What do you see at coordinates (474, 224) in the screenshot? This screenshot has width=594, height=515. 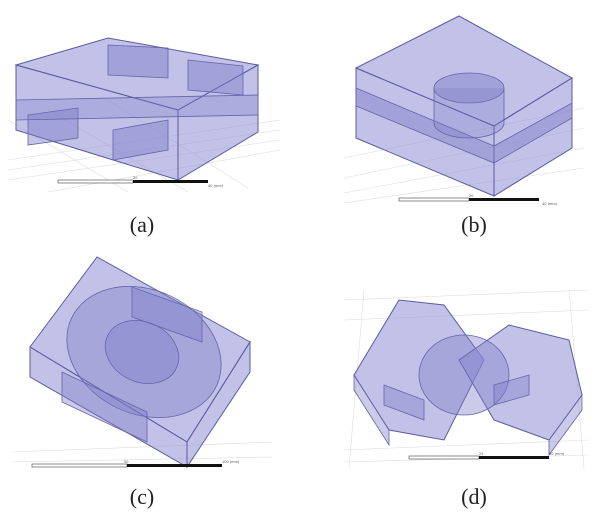 I see `caption-b: (b)` at bounding box center [474, 224].